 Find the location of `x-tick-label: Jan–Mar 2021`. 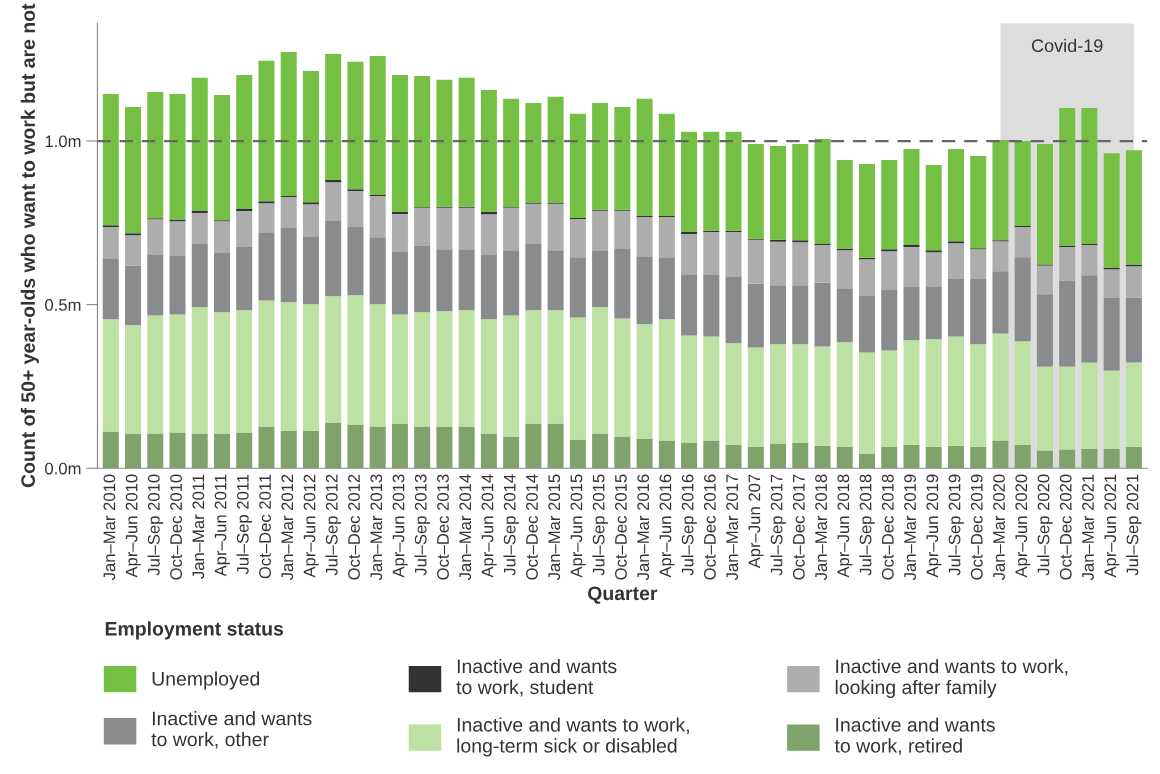

x-tick-label: Jan–Mar 2021 is located at coordinates (1088, 527).